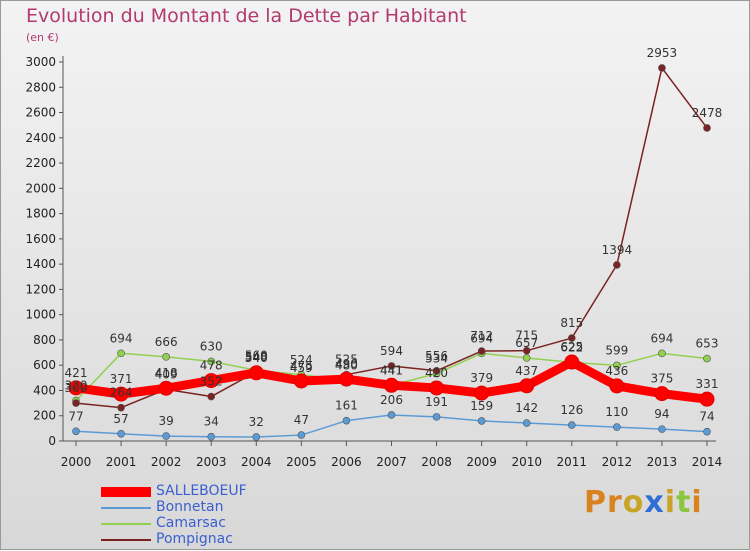 The image size is (750, 551). I want to click on data-label-camarsac: 666, so click(166, 342).